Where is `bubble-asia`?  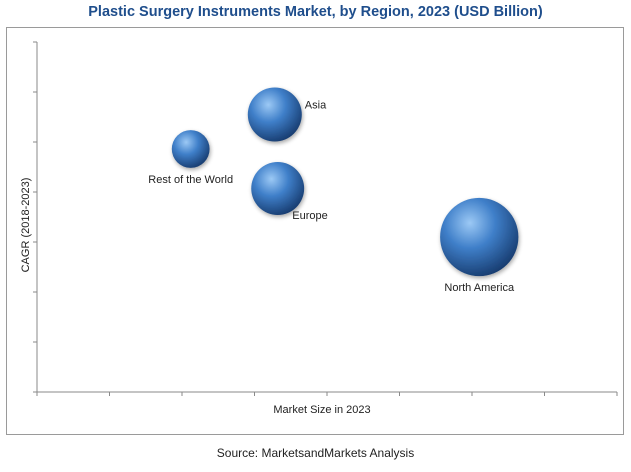 bubble-asia is located at coordinates (274, 114).